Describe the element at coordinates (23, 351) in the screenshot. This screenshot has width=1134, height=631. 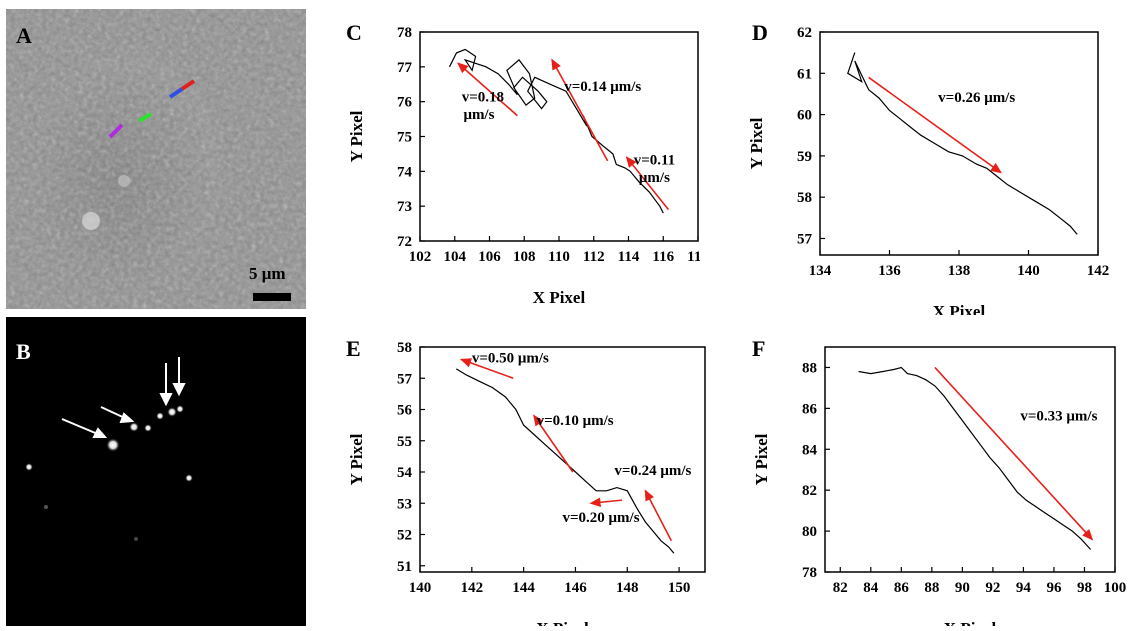
I see `panel-b-label: B` at that location.